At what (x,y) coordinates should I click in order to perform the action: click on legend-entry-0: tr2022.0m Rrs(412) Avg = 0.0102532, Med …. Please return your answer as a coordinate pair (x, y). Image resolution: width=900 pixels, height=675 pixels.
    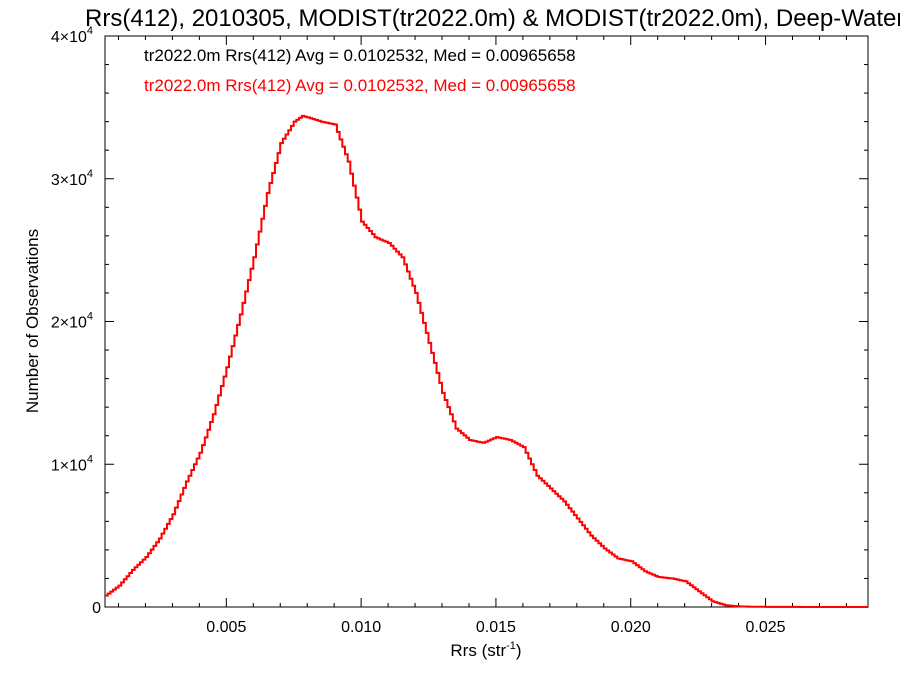
    Looking at the image, I should click on (360, 55).